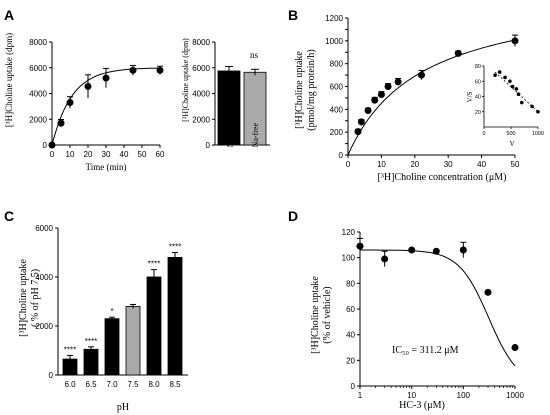  I want to click on y-tick-label: 1000, so click(334, 41).